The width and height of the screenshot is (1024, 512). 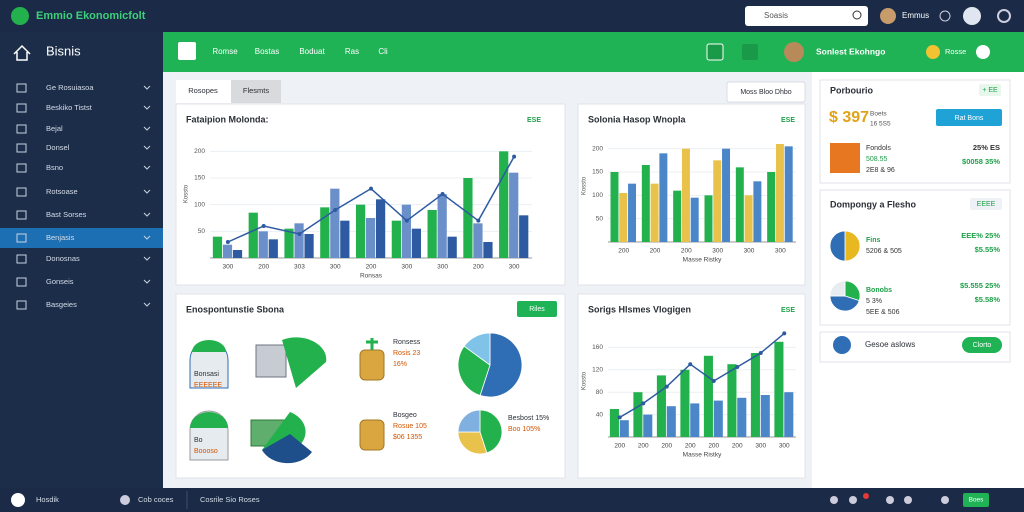 What do you see at coordinates (794, 52) in the screenshot?
I see `nav-avatar` at bounding box center [794, 52].